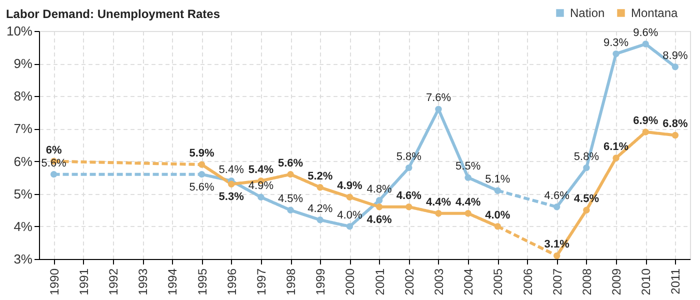  I want to click on x-tick-label: 1990, so click(54, 282).